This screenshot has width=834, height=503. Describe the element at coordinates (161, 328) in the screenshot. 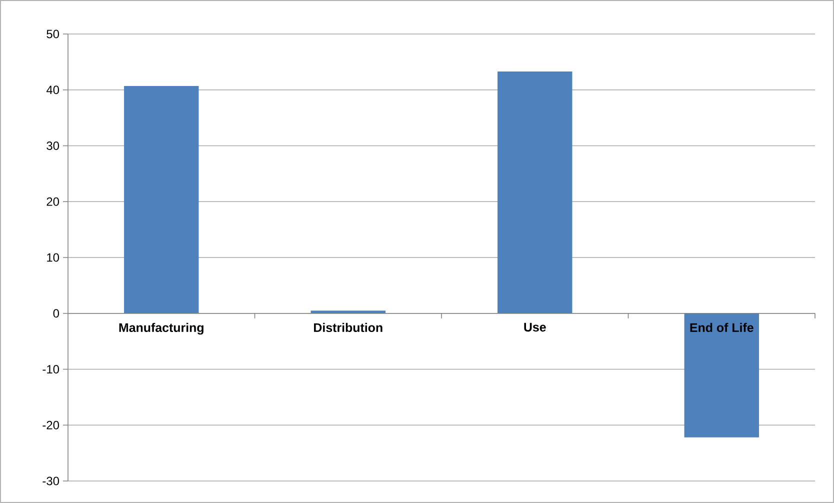

I see `x-tick-label: Manufacturing` at that location.